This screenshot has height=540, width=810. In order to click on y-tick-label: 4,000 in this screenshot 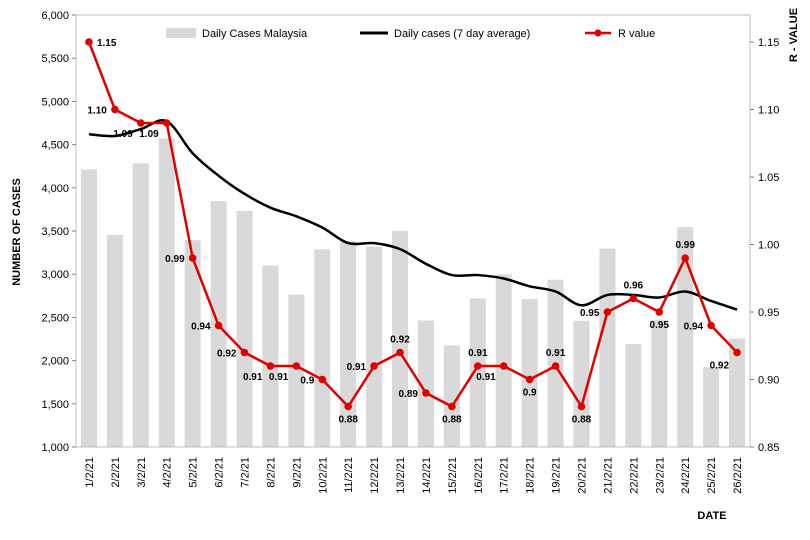, I will do `click(55, 189)`.